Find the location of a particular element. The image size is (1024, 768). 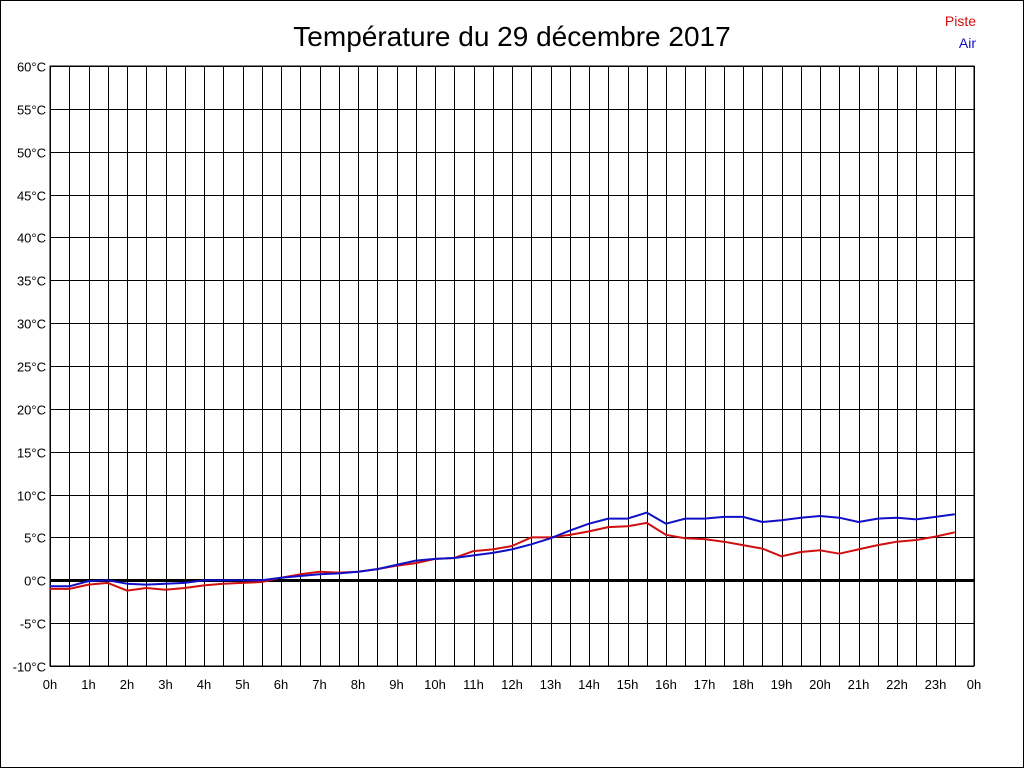

y-tick-label: 25°C is located at coordinates (31, 367).